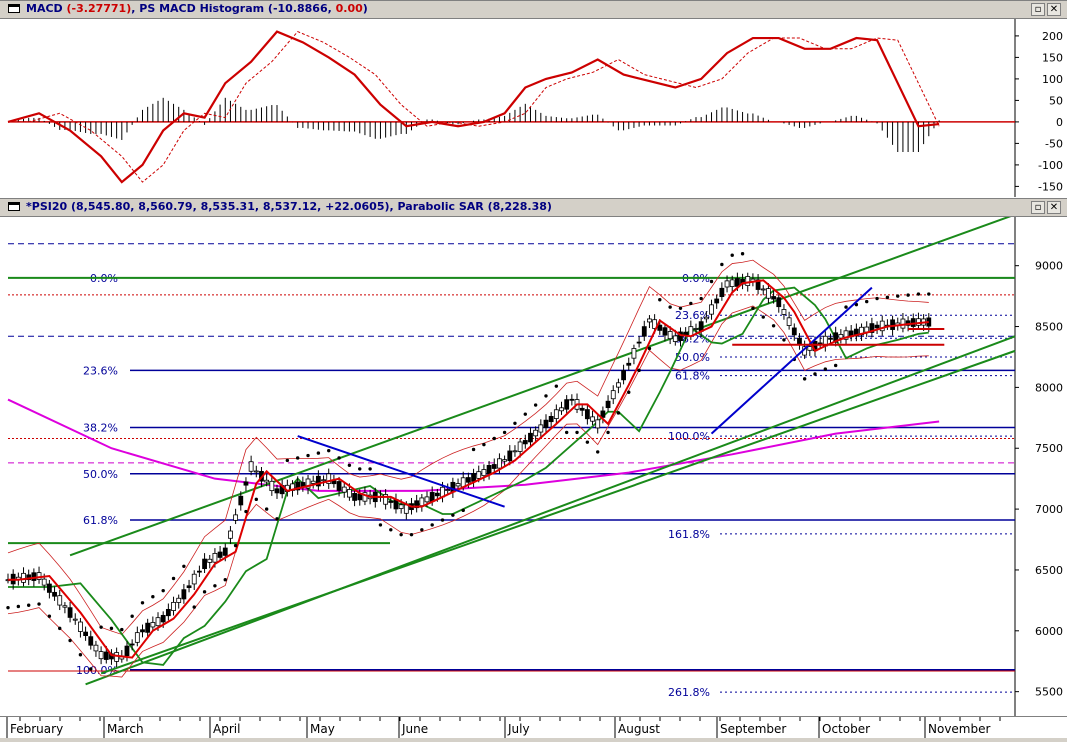 Image resolution: width=1067 pixels, height=742 pixels. What do you see at coordinates (100, 520) in the screenshot?
I see `fib-level-label: 61.8%` at bounding box center [100, 520].